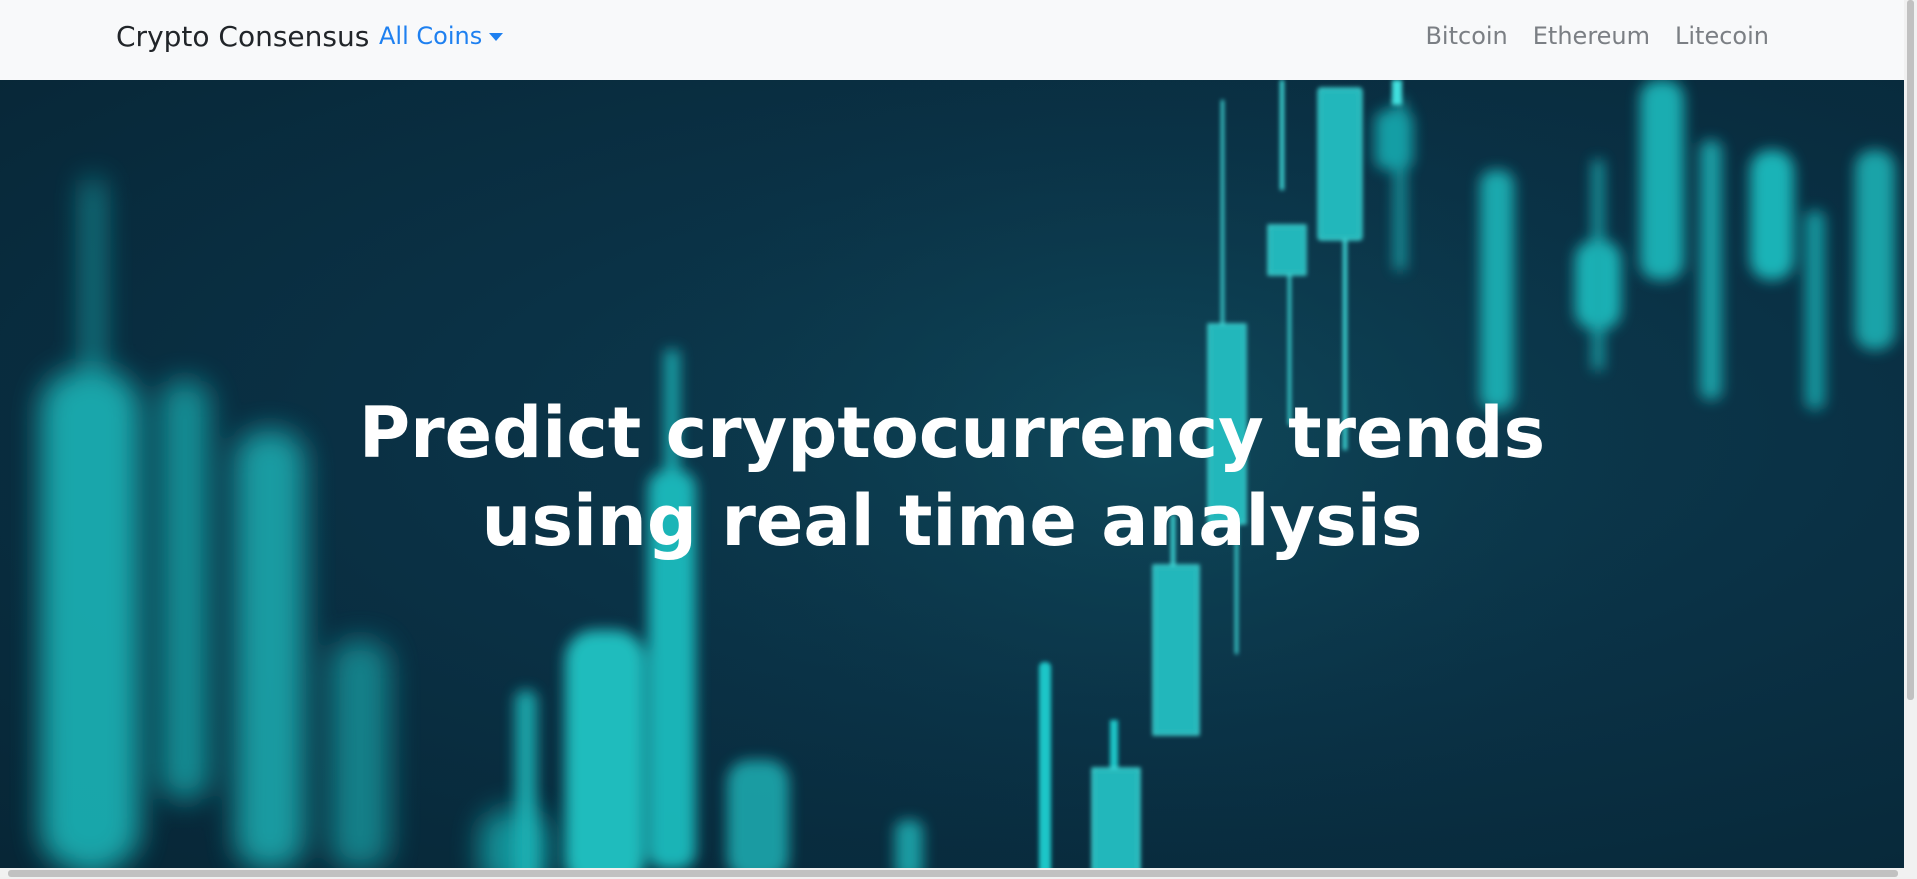  Describe the element at coordinates (1722, 36) in the screenshot. I see `nav-link-litecoin: Litecoin` at that location.